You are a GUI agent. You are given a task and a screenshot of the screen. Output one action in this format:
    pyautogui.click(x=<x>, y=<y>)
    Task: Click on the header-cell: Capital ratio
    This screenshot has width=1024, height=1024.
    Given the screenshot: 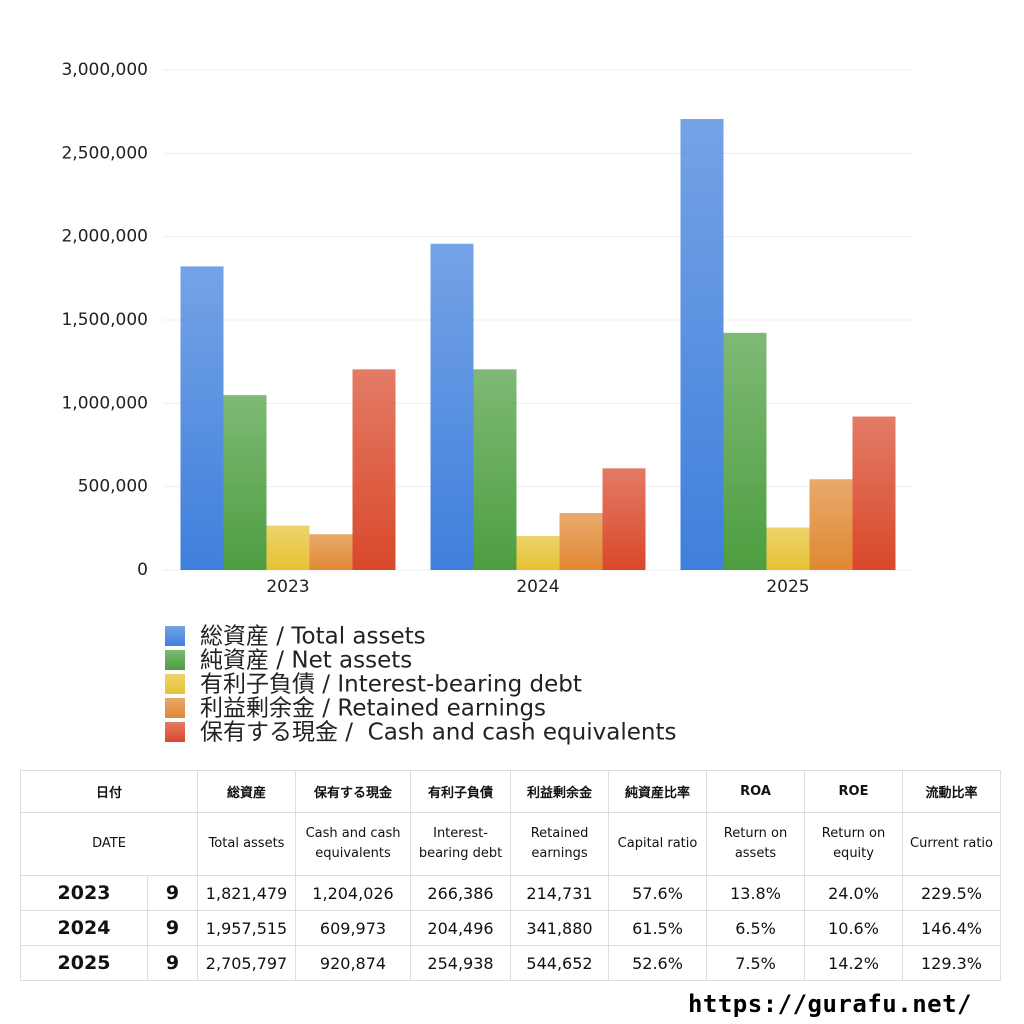 What is the action you would take?
    pyautogui.click(x=658, y=844)
    